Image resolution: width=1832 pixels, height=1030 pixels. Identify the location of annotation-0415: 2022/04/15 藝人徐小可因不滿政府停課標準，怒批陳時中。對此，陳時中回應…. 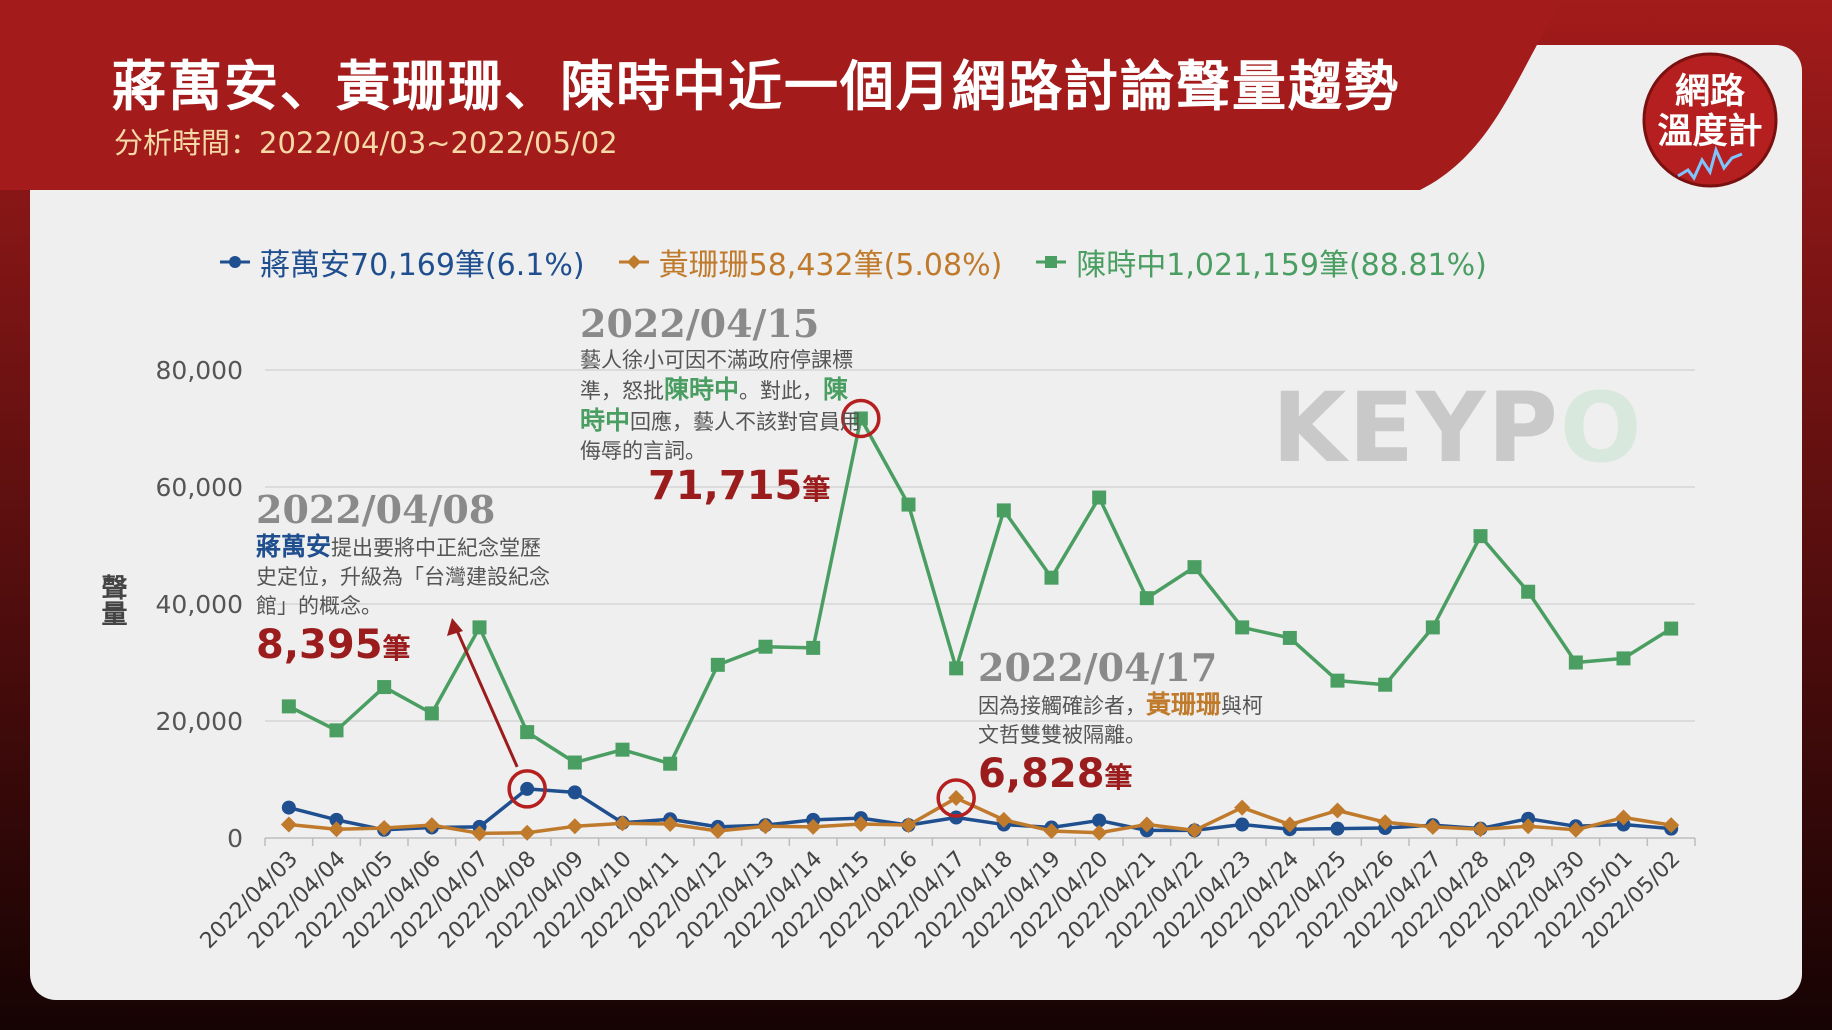
(725, 384).